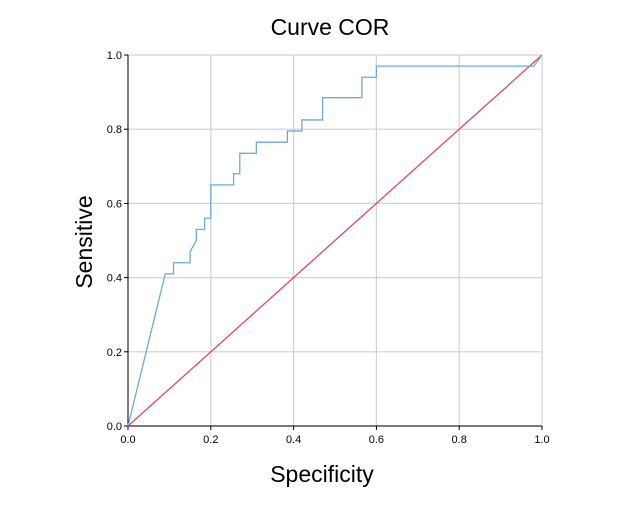 Image resolution: width=628 pixels, height=520 pixels. Describe the element at coordinates (210, 440) in the screenshot. I see `x-tick-label: 0.2` at that location.